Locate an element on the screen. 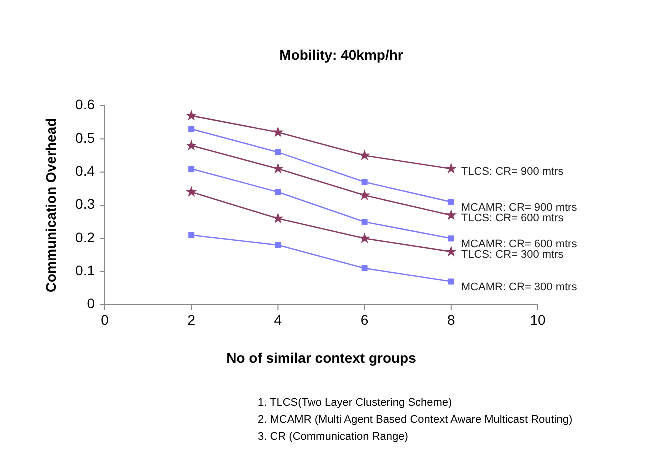 Image resolution: width=646 pixels, height=451 pixels. text: 1. TLCS(Two Layer Clustering Scheme) is located at coordinates (355, 403).